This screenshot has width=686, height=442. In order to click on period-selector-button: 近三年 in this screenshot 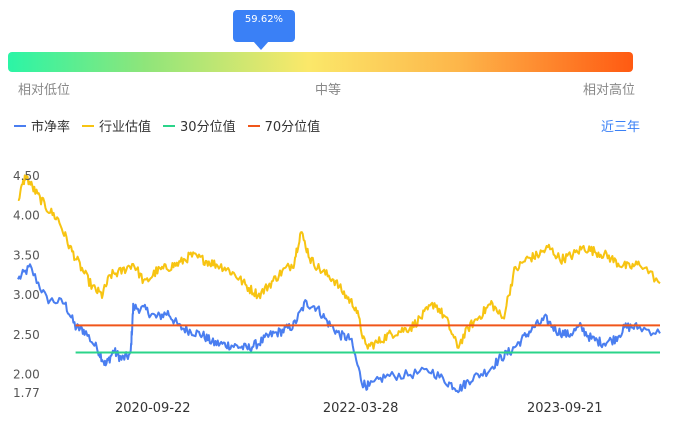, I will do `click(620, 127)`.